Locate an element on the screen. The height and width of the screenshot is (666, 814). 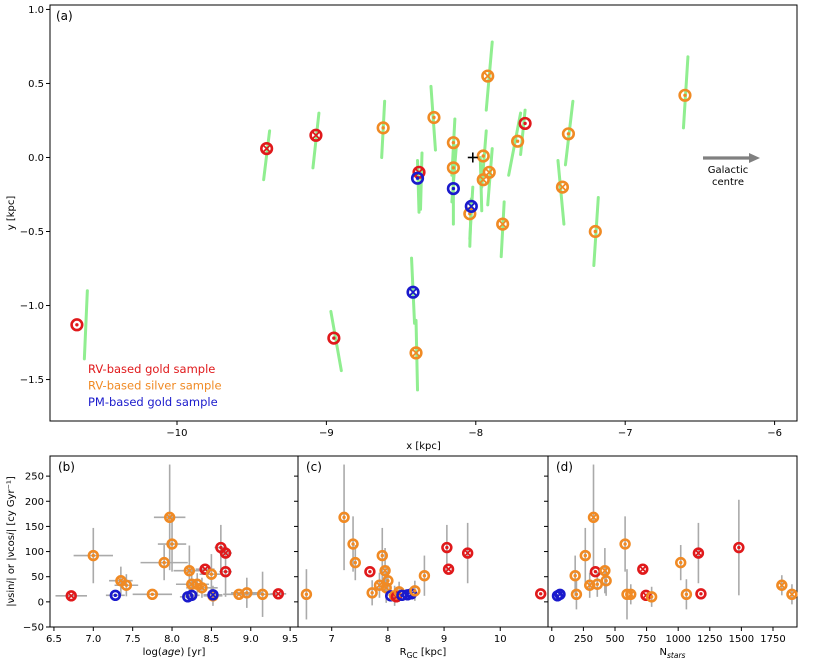
b-ylabel: |νsini| or |νcosi| [cy Gyr⁻¹] is located at coordinates (11, 541).